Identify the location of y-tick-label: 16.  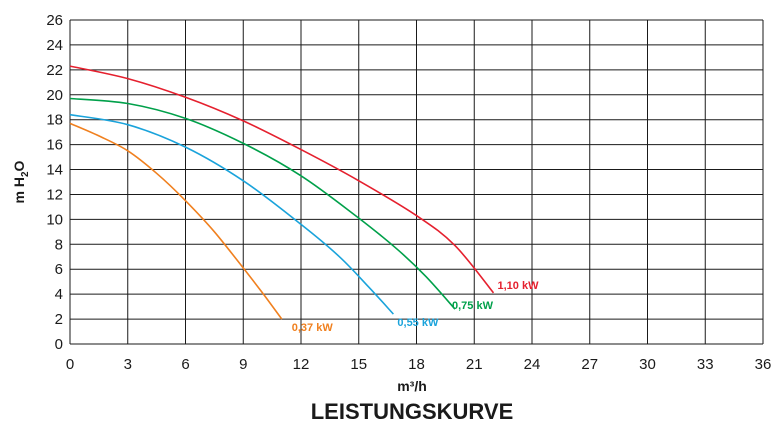
(54, 145).